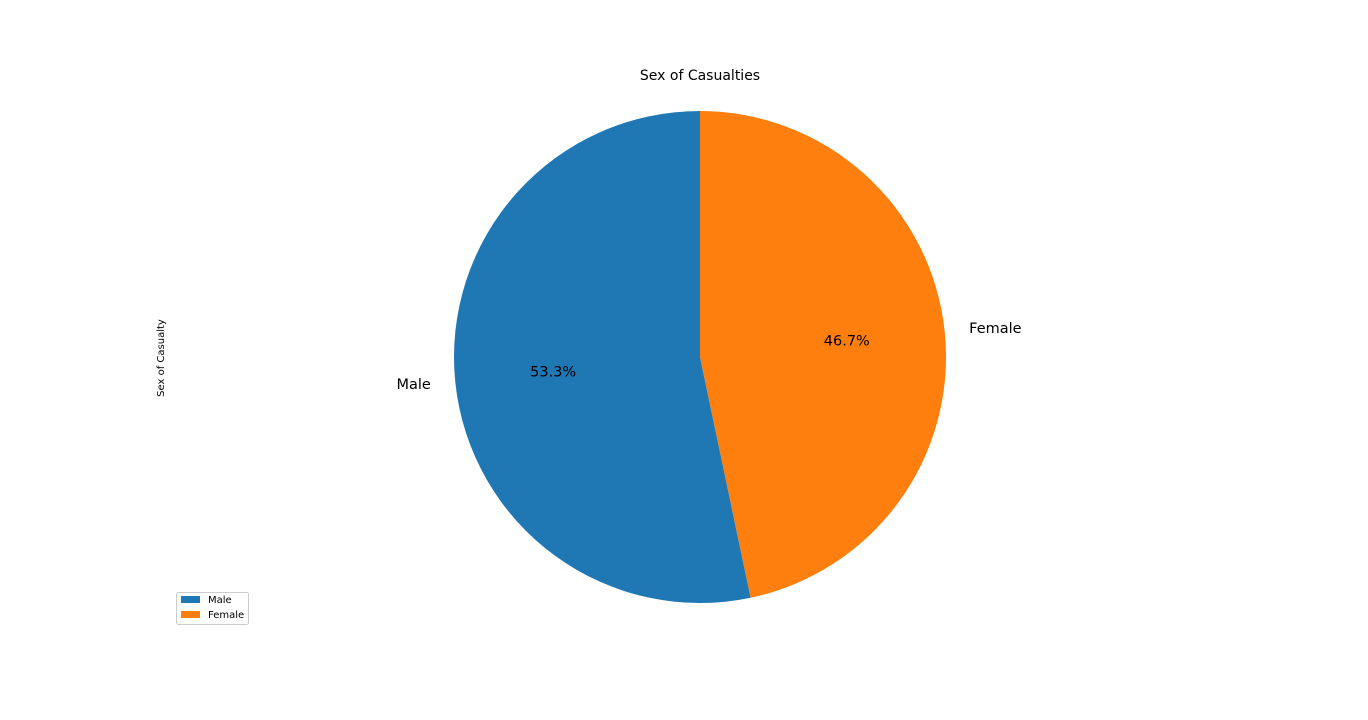 This screenshot has width=1368, height=720. I want to click on pie-slice-male, so click(602, 357).